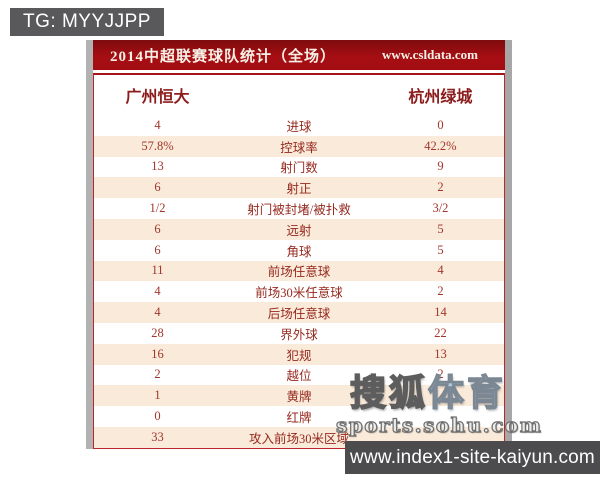 The height and width of the screenshot is (480, 600). Describe the element at coordinates (157, 395) in the screenshot. I see `home-value: 1` at that location.